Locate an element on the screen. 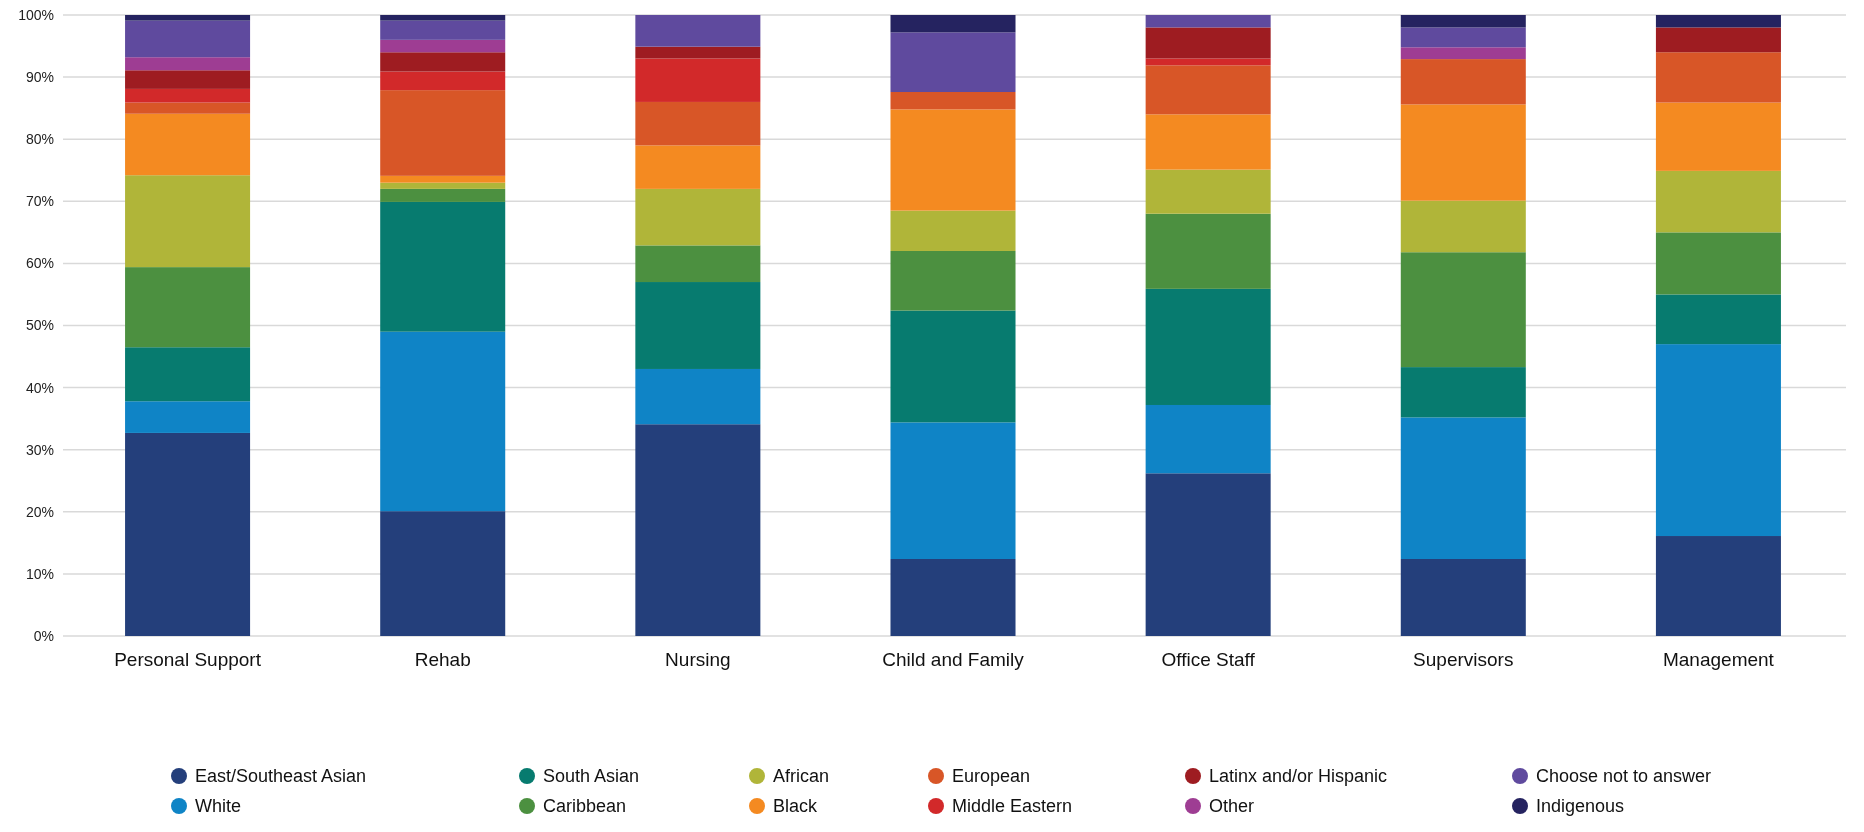  y-tick-label: 0% is located at coordinates (43, 635).